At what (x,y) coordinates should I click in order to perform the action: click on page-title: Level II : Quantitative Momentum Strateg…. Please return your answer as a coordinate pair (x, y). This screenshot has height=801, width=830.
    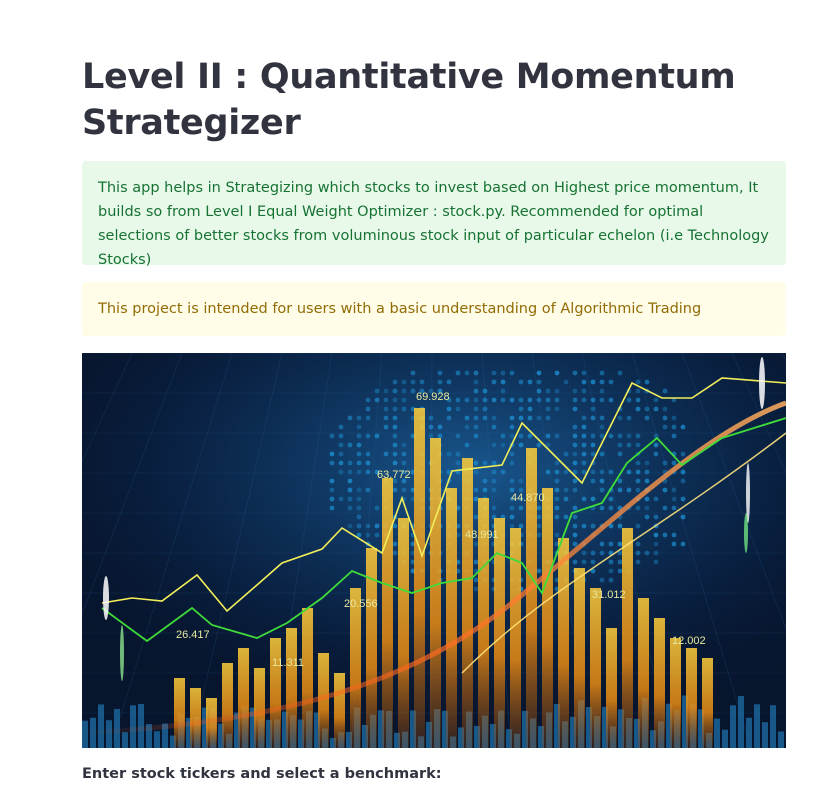
    Looking at the image, I should click on (409, 100).